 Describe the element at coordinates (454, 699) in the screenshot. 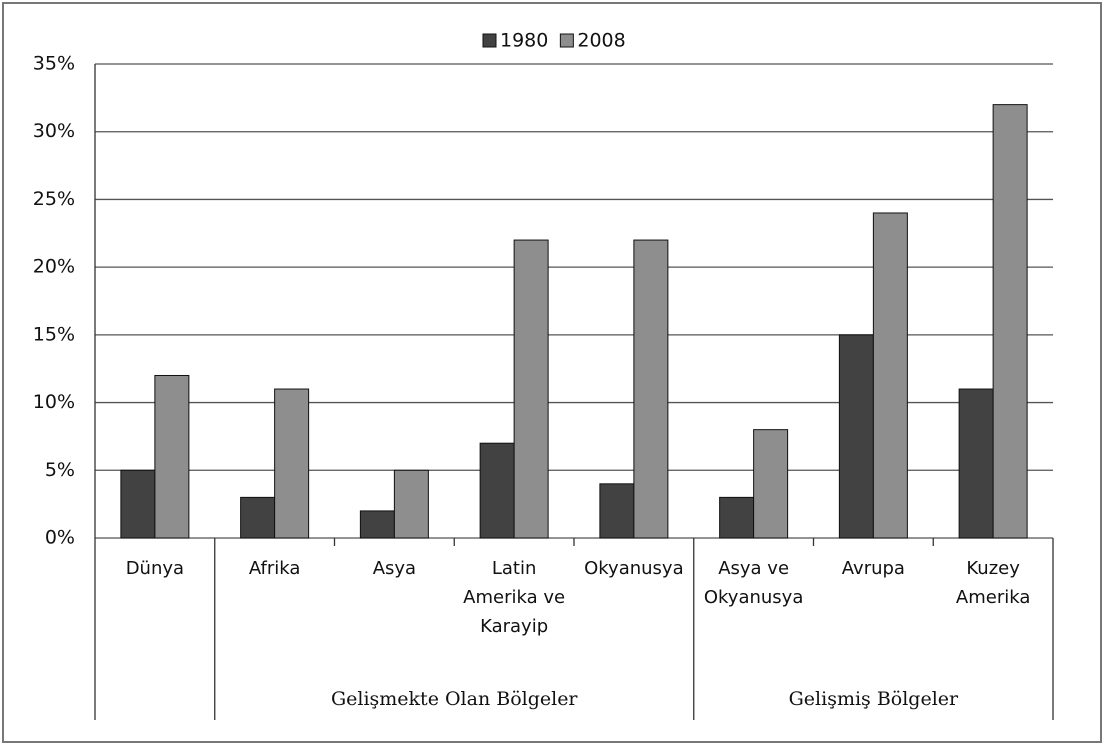

I see `group-label: Gelişmekte Olan Bölgeler` at that location.